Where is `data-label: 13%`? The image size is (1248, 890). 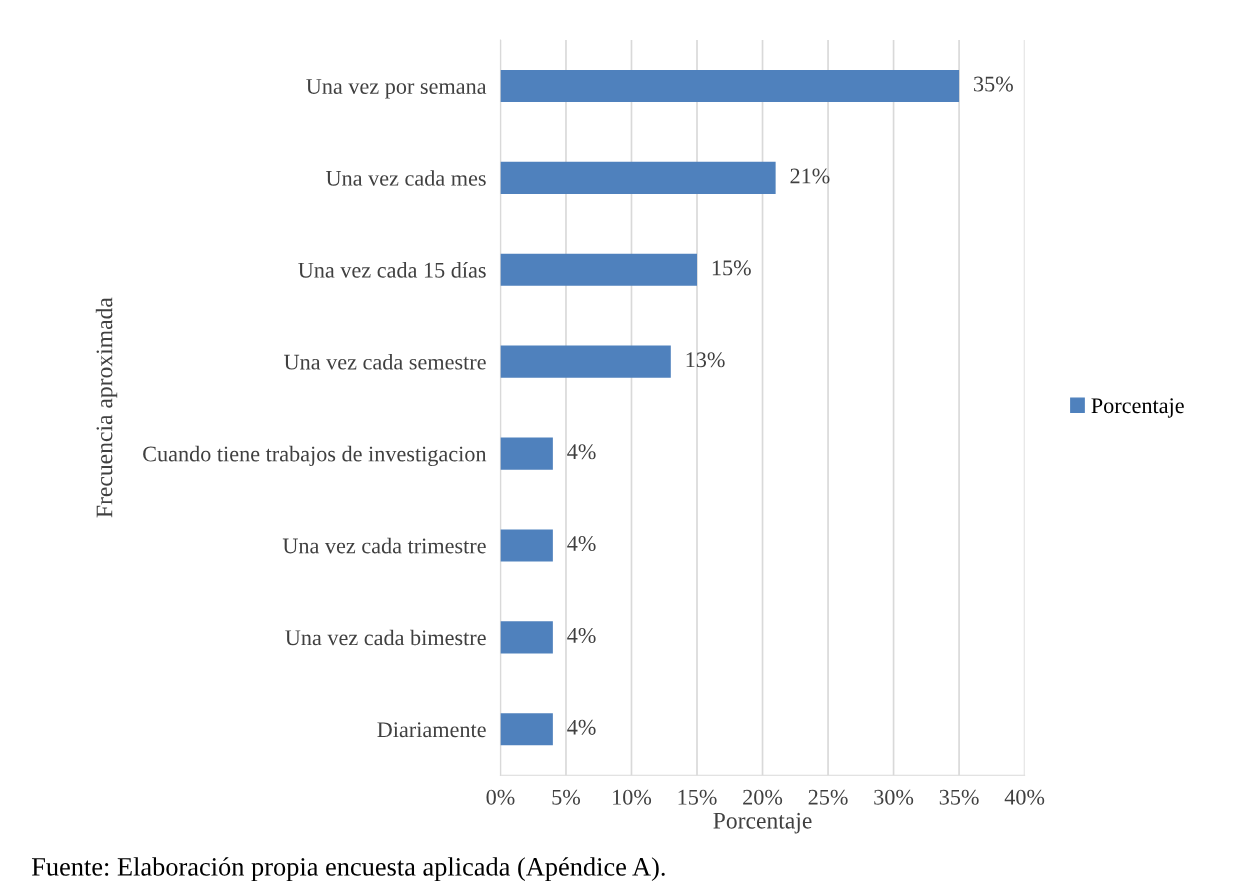
data-label: 13% is located at coordinates (705, 360).